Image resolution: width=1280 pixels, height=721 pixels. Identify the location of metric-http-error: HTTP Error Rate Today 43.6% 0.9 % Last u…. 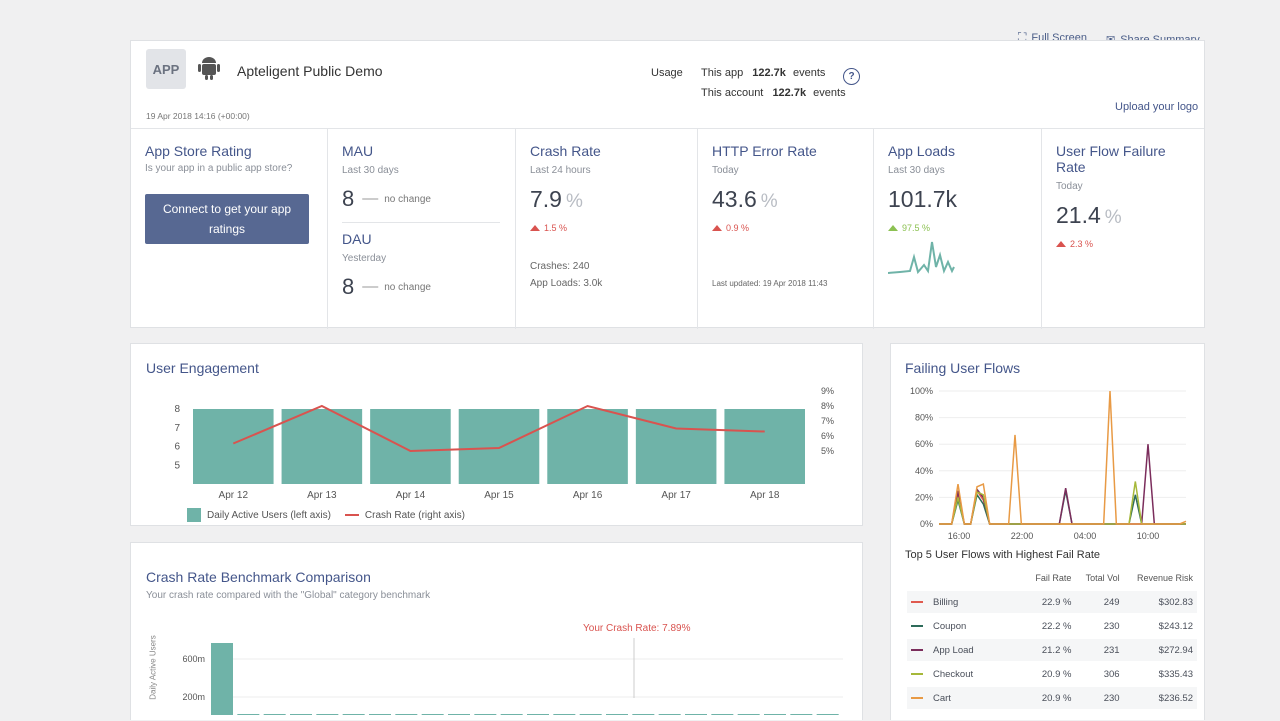
(785, 229).